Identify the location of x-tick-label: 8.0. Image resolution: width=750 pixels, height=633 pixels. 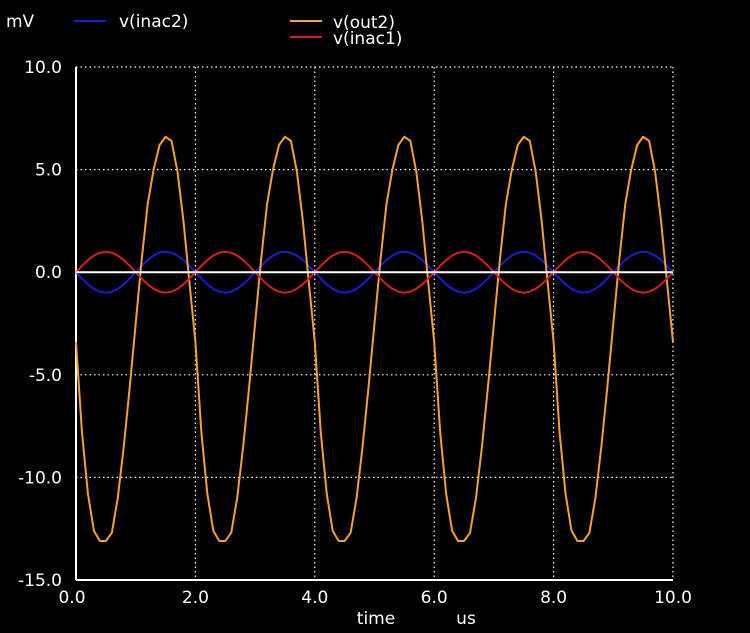
(553, 598).